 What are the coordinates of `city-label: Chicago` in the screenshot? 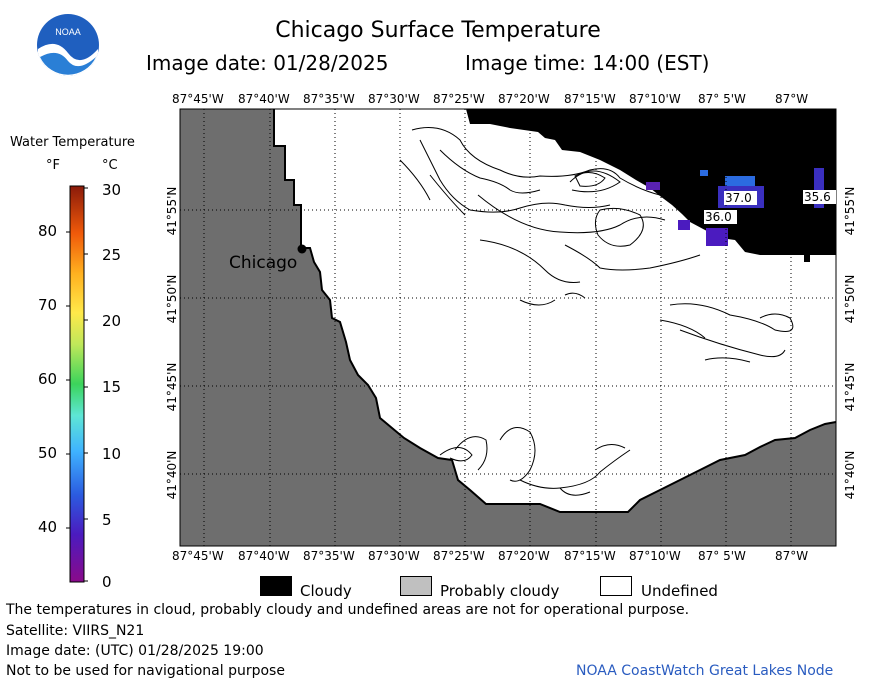 It's located at (263, 263).